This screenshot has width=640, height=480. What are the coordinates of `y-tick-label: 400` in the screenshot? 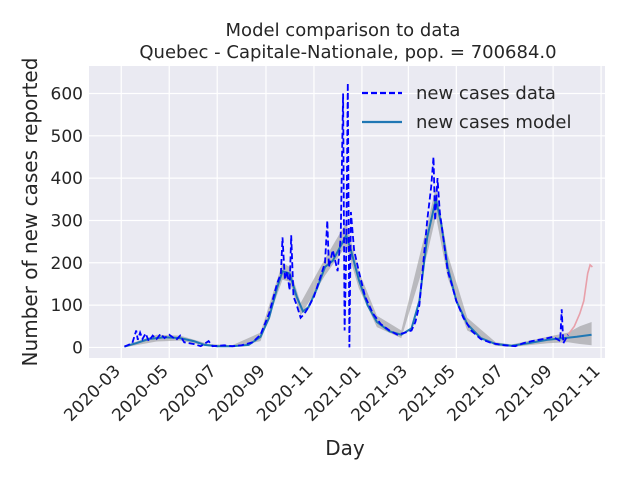 It's located at (67, 179).